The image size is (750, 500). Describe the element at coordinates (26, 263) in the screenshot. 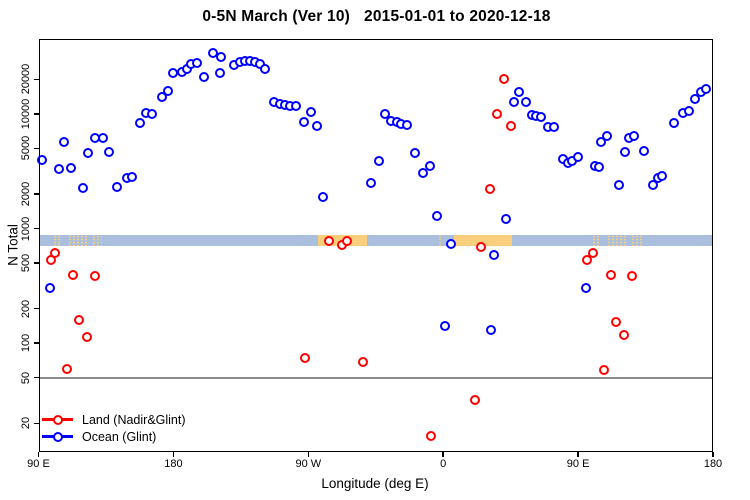

I see `y-tick-label: 500` at that location.